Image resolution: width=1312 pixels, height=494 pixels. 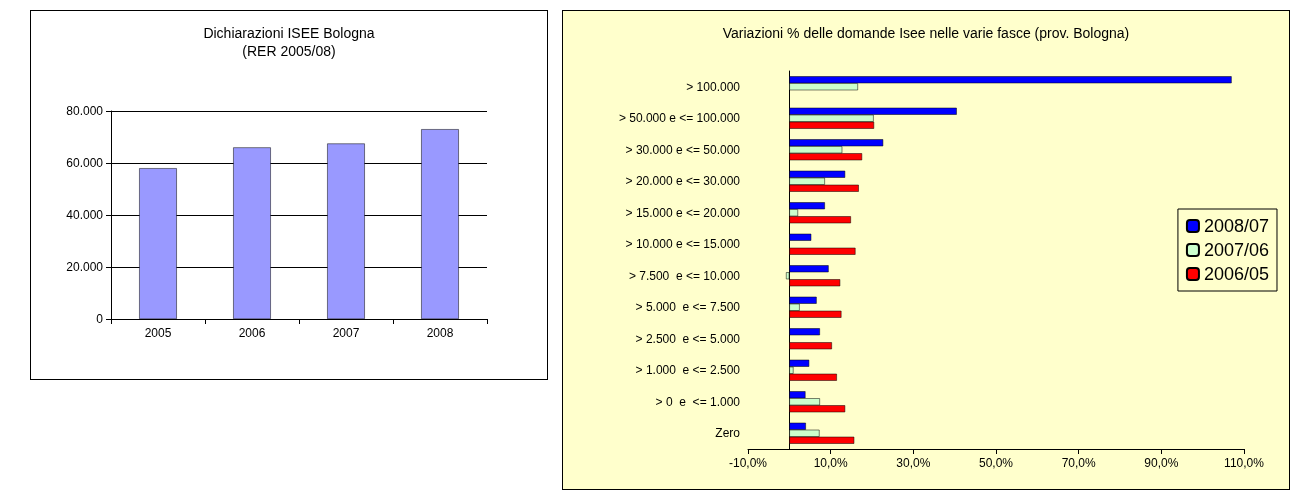 What do you see at coordinates (1244, 463) in the screenshot?
I see `x-tick-label: 110,0%` at bounding box center [1244, 463].